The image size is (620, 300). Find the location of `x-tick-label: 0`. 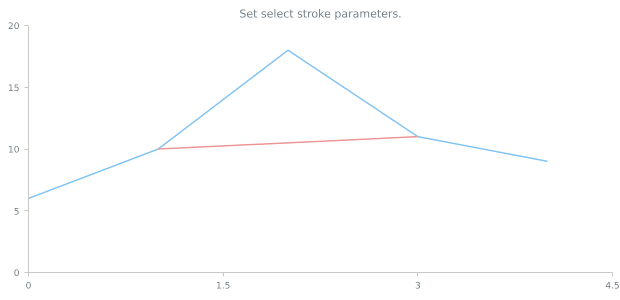

x-tick-label: 0 is located at coordinates (29, 287).